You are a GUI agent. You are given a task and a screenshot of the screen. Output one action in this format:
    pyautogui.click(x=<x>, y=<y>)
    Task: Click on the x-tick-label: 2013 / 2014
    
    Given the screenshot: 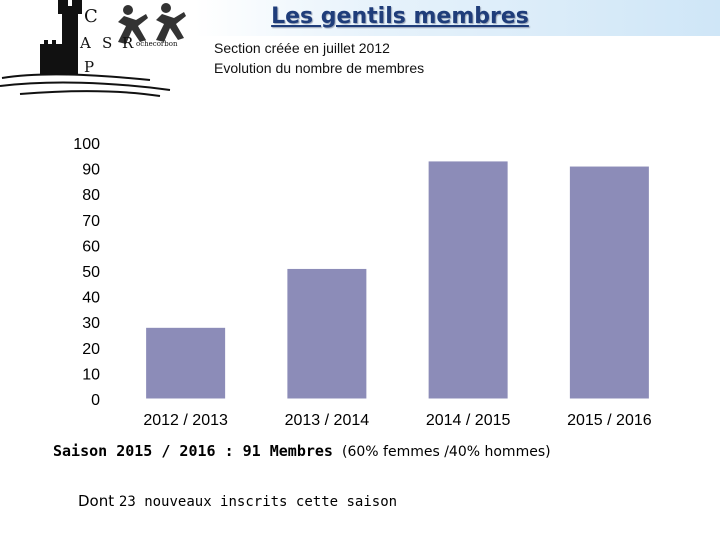 What is the action you would take?
    pyautogui.click(x=327, y=420)
    